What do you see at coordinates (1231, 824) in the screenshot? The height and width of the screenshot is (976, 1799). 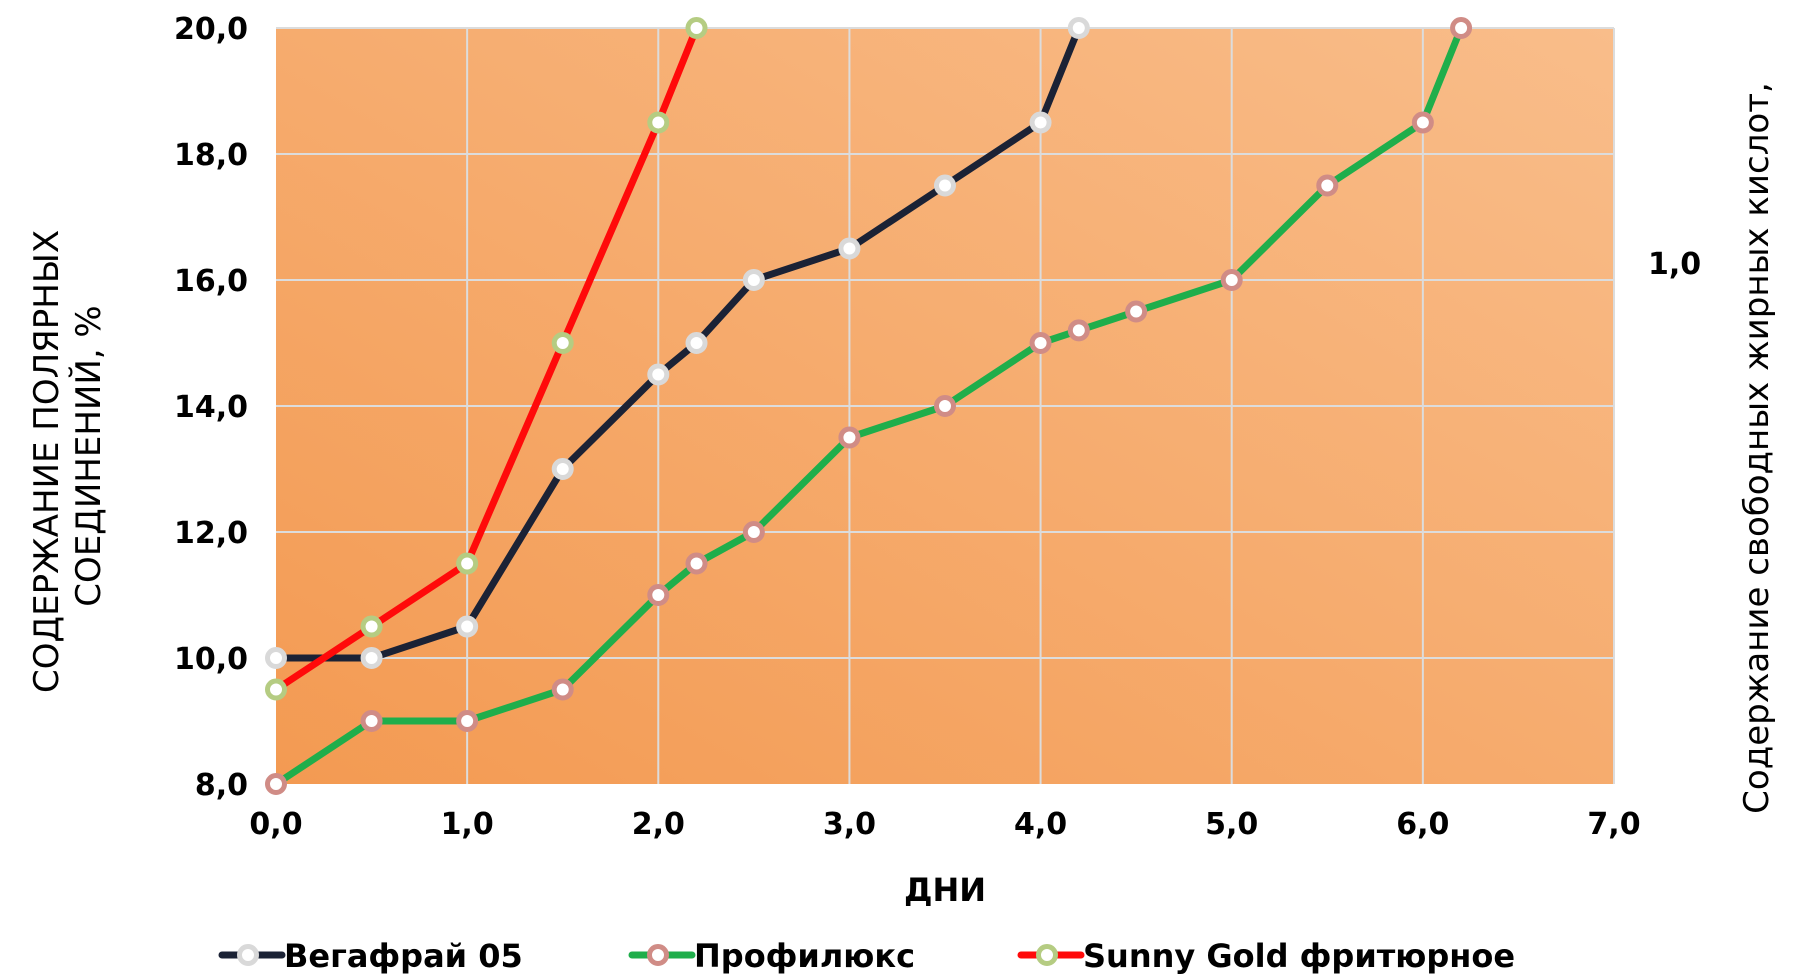 I see `x-tick-label: 5,0` at bounding box center [1231, 824].